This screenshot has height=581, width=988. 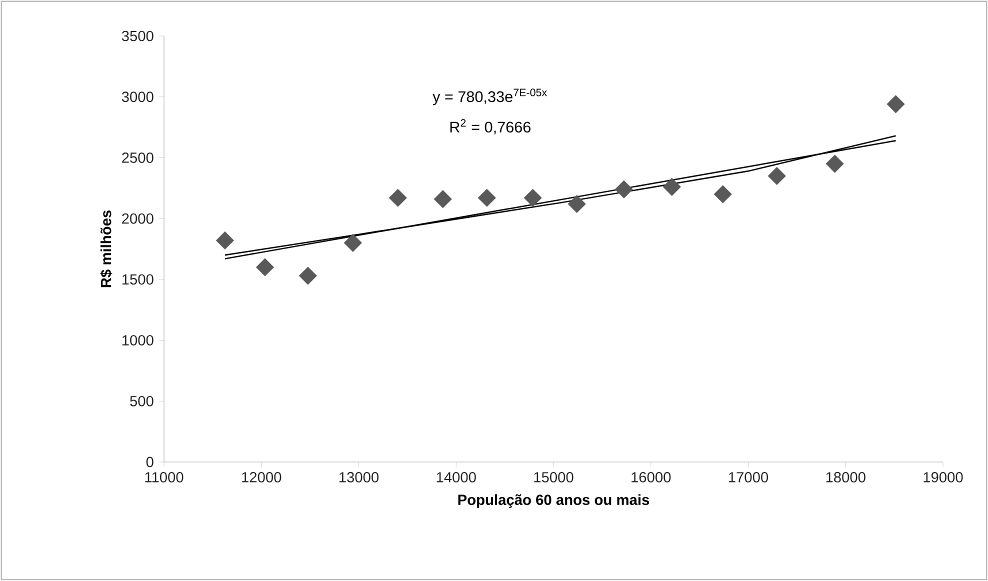 I want to click on y-tick-label: 1000, so click(x=138, y=340).